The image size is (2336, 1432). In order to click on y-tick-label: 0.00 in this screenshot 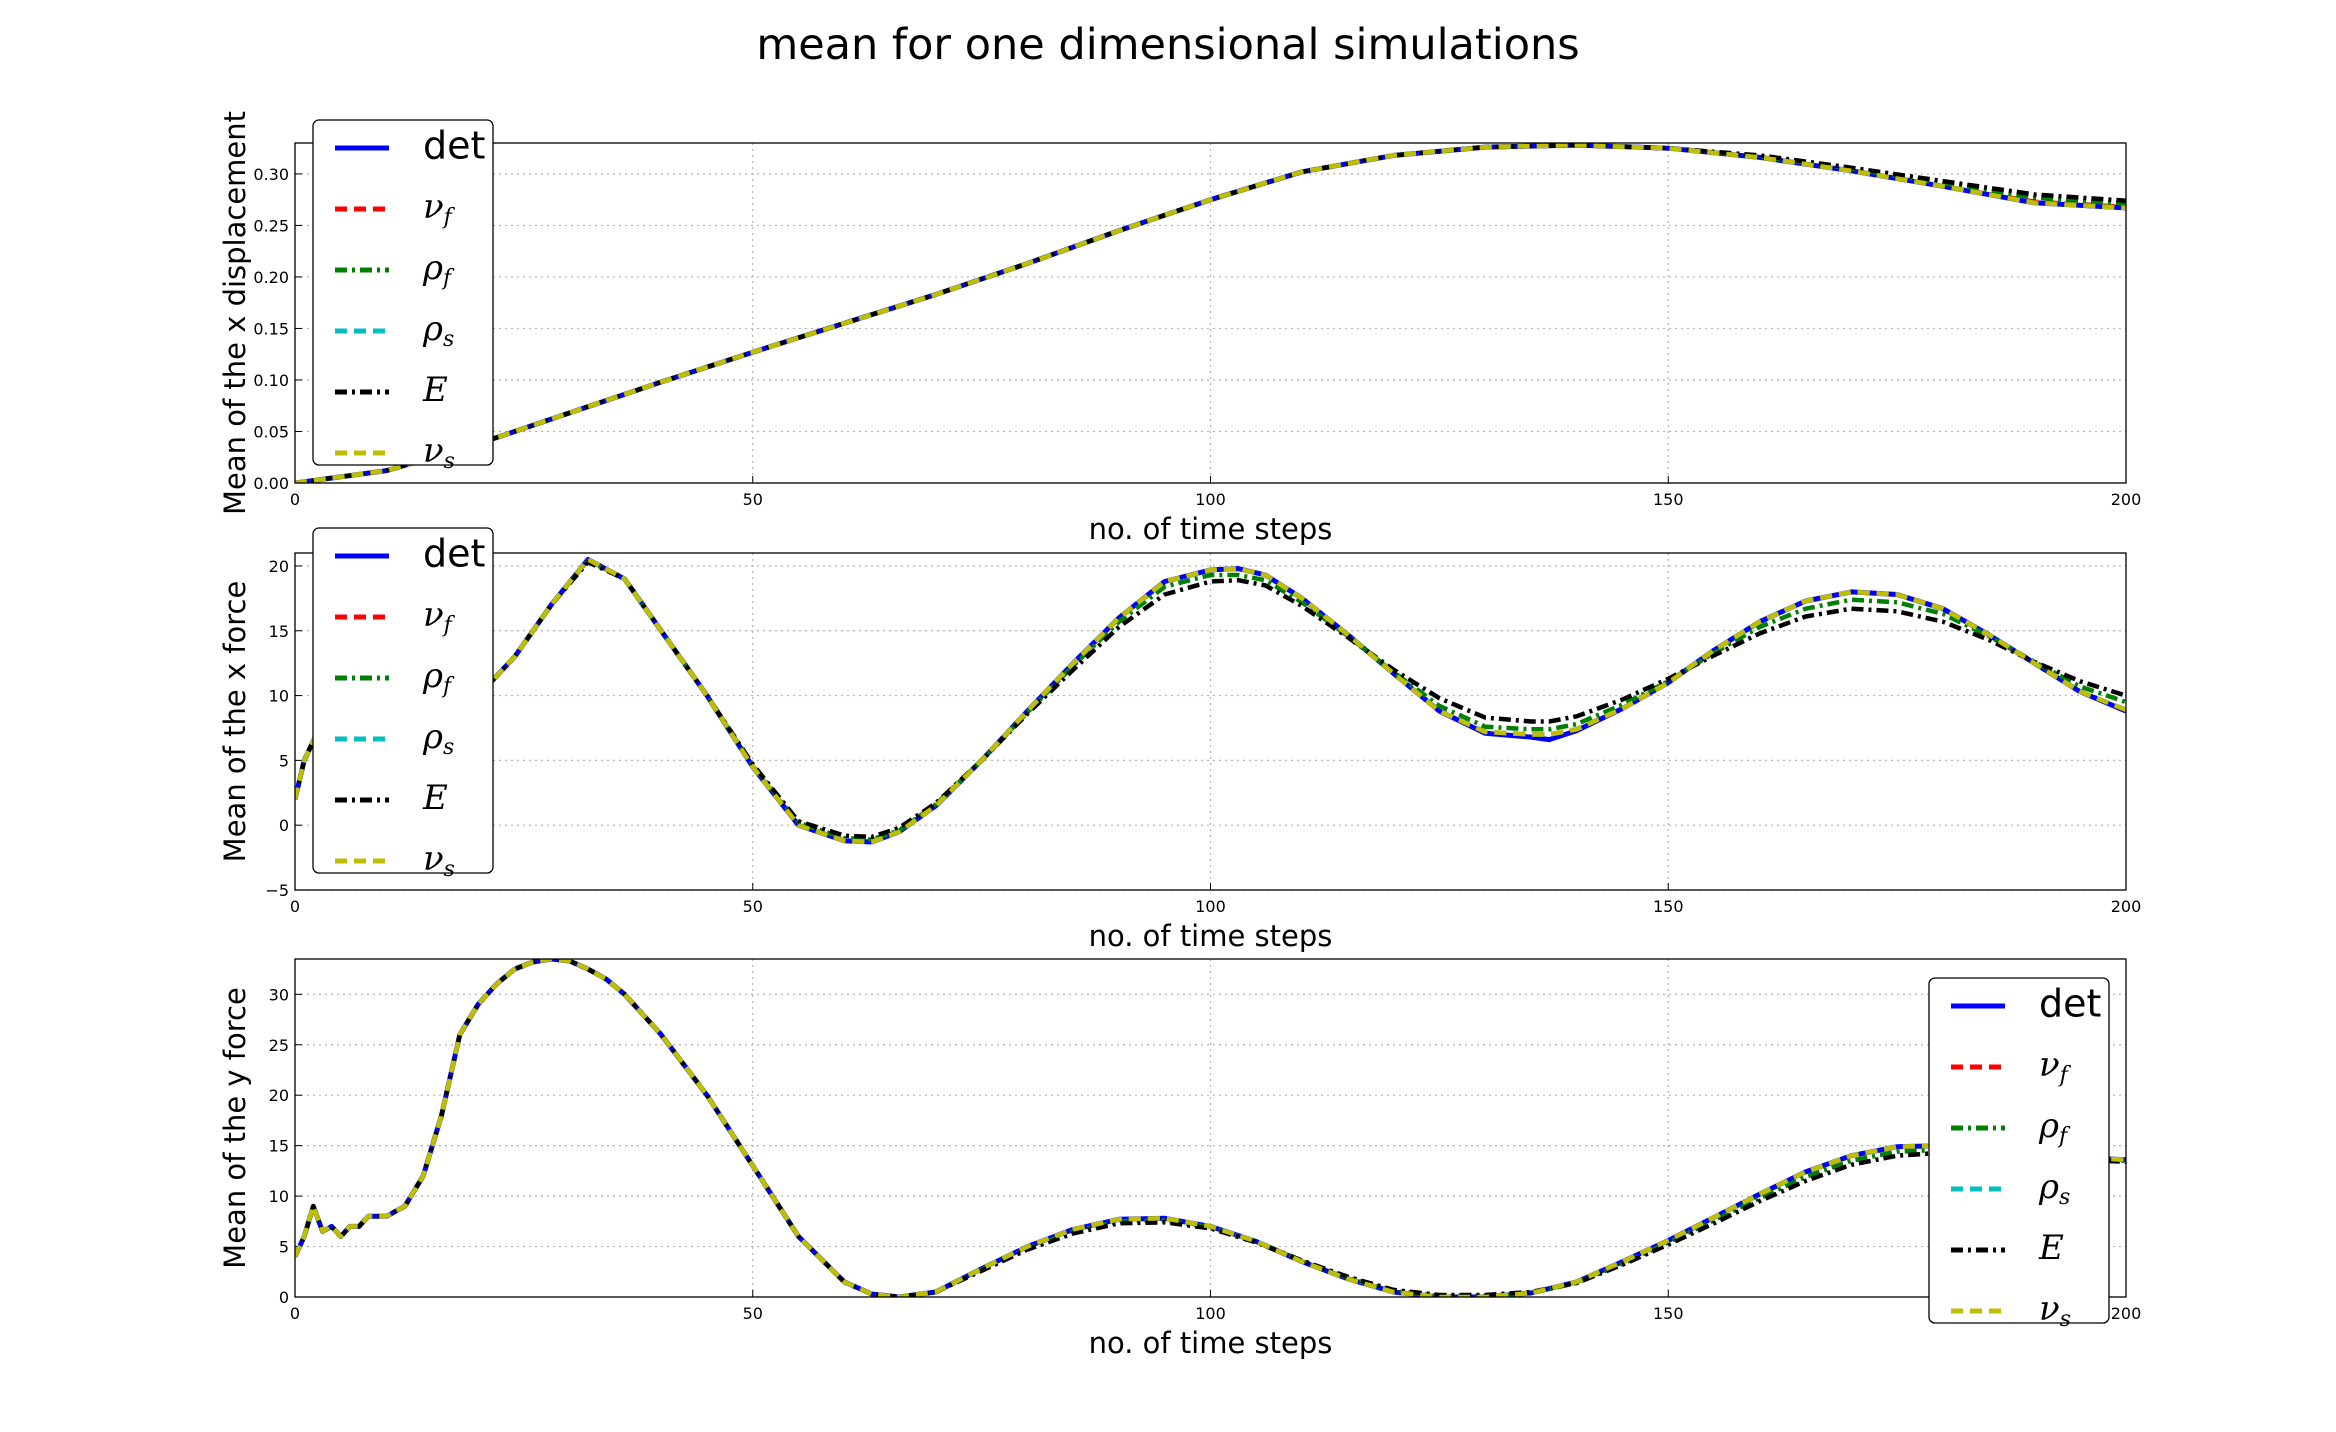, I will do `click(271, 483)`.